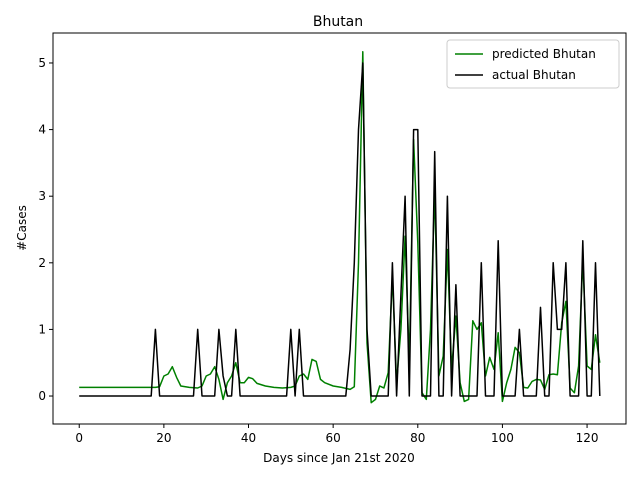  I want to click on x-tick-label: 100, so click(502, 438).